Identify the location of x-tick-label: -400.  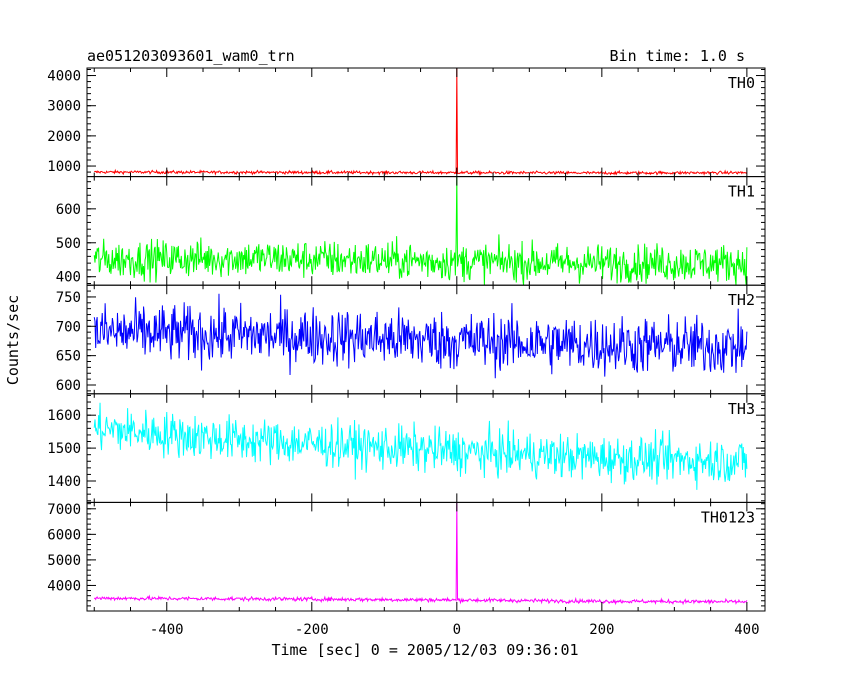
(167, 630).